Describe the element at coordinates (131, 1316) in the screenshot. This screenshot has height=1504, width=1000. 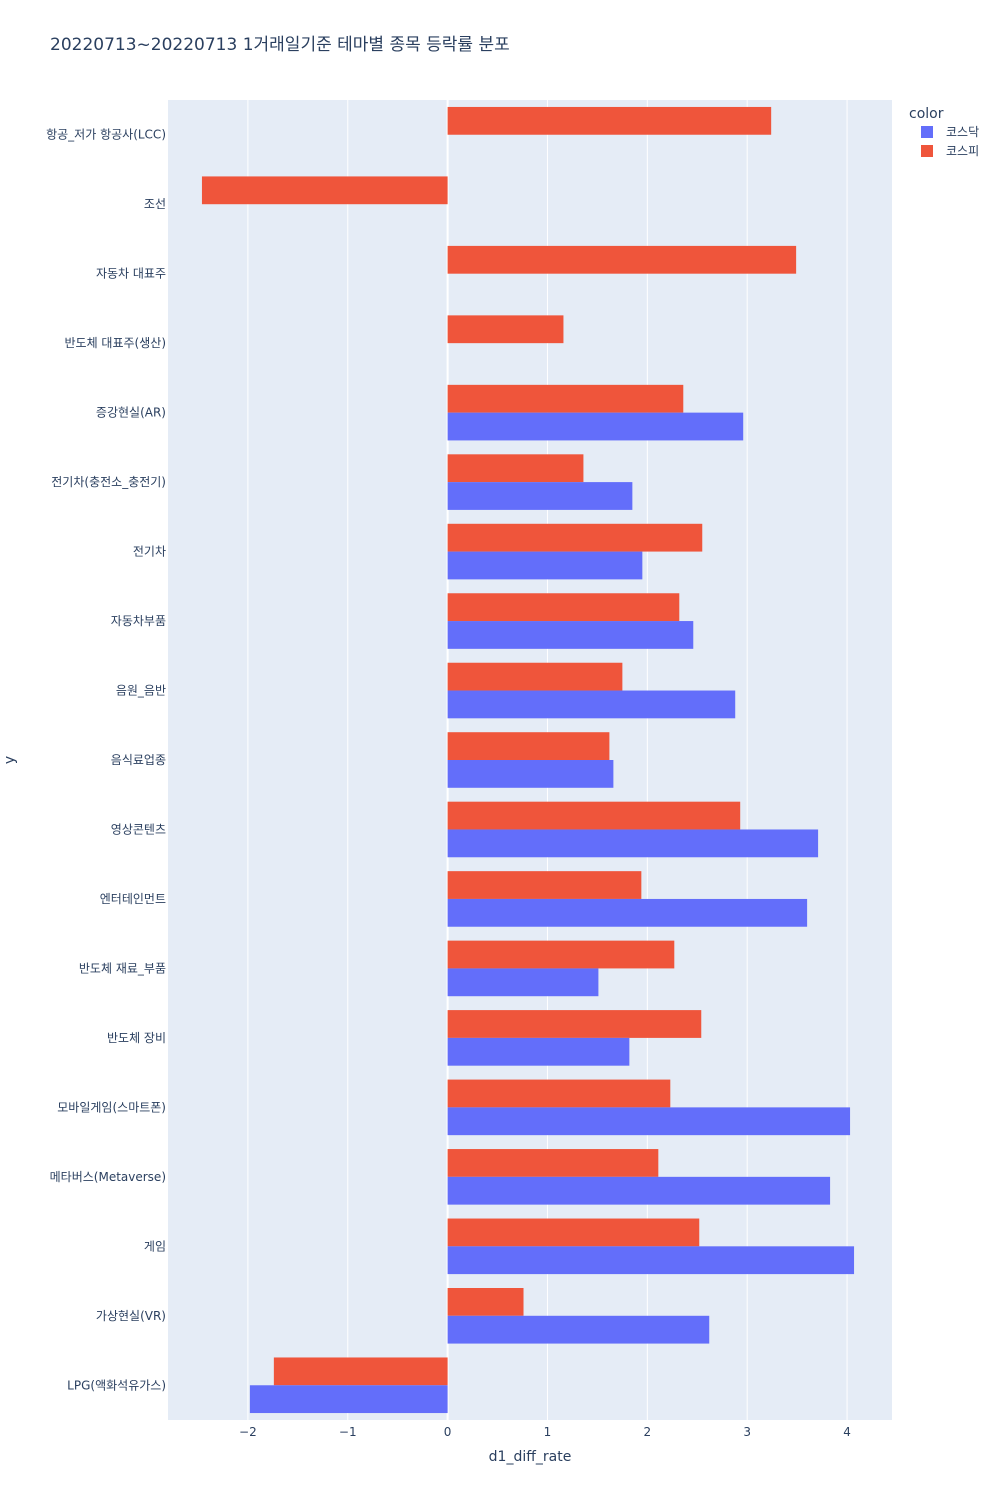
I see `y-tick-label: 가상현실(VR)` at that location.